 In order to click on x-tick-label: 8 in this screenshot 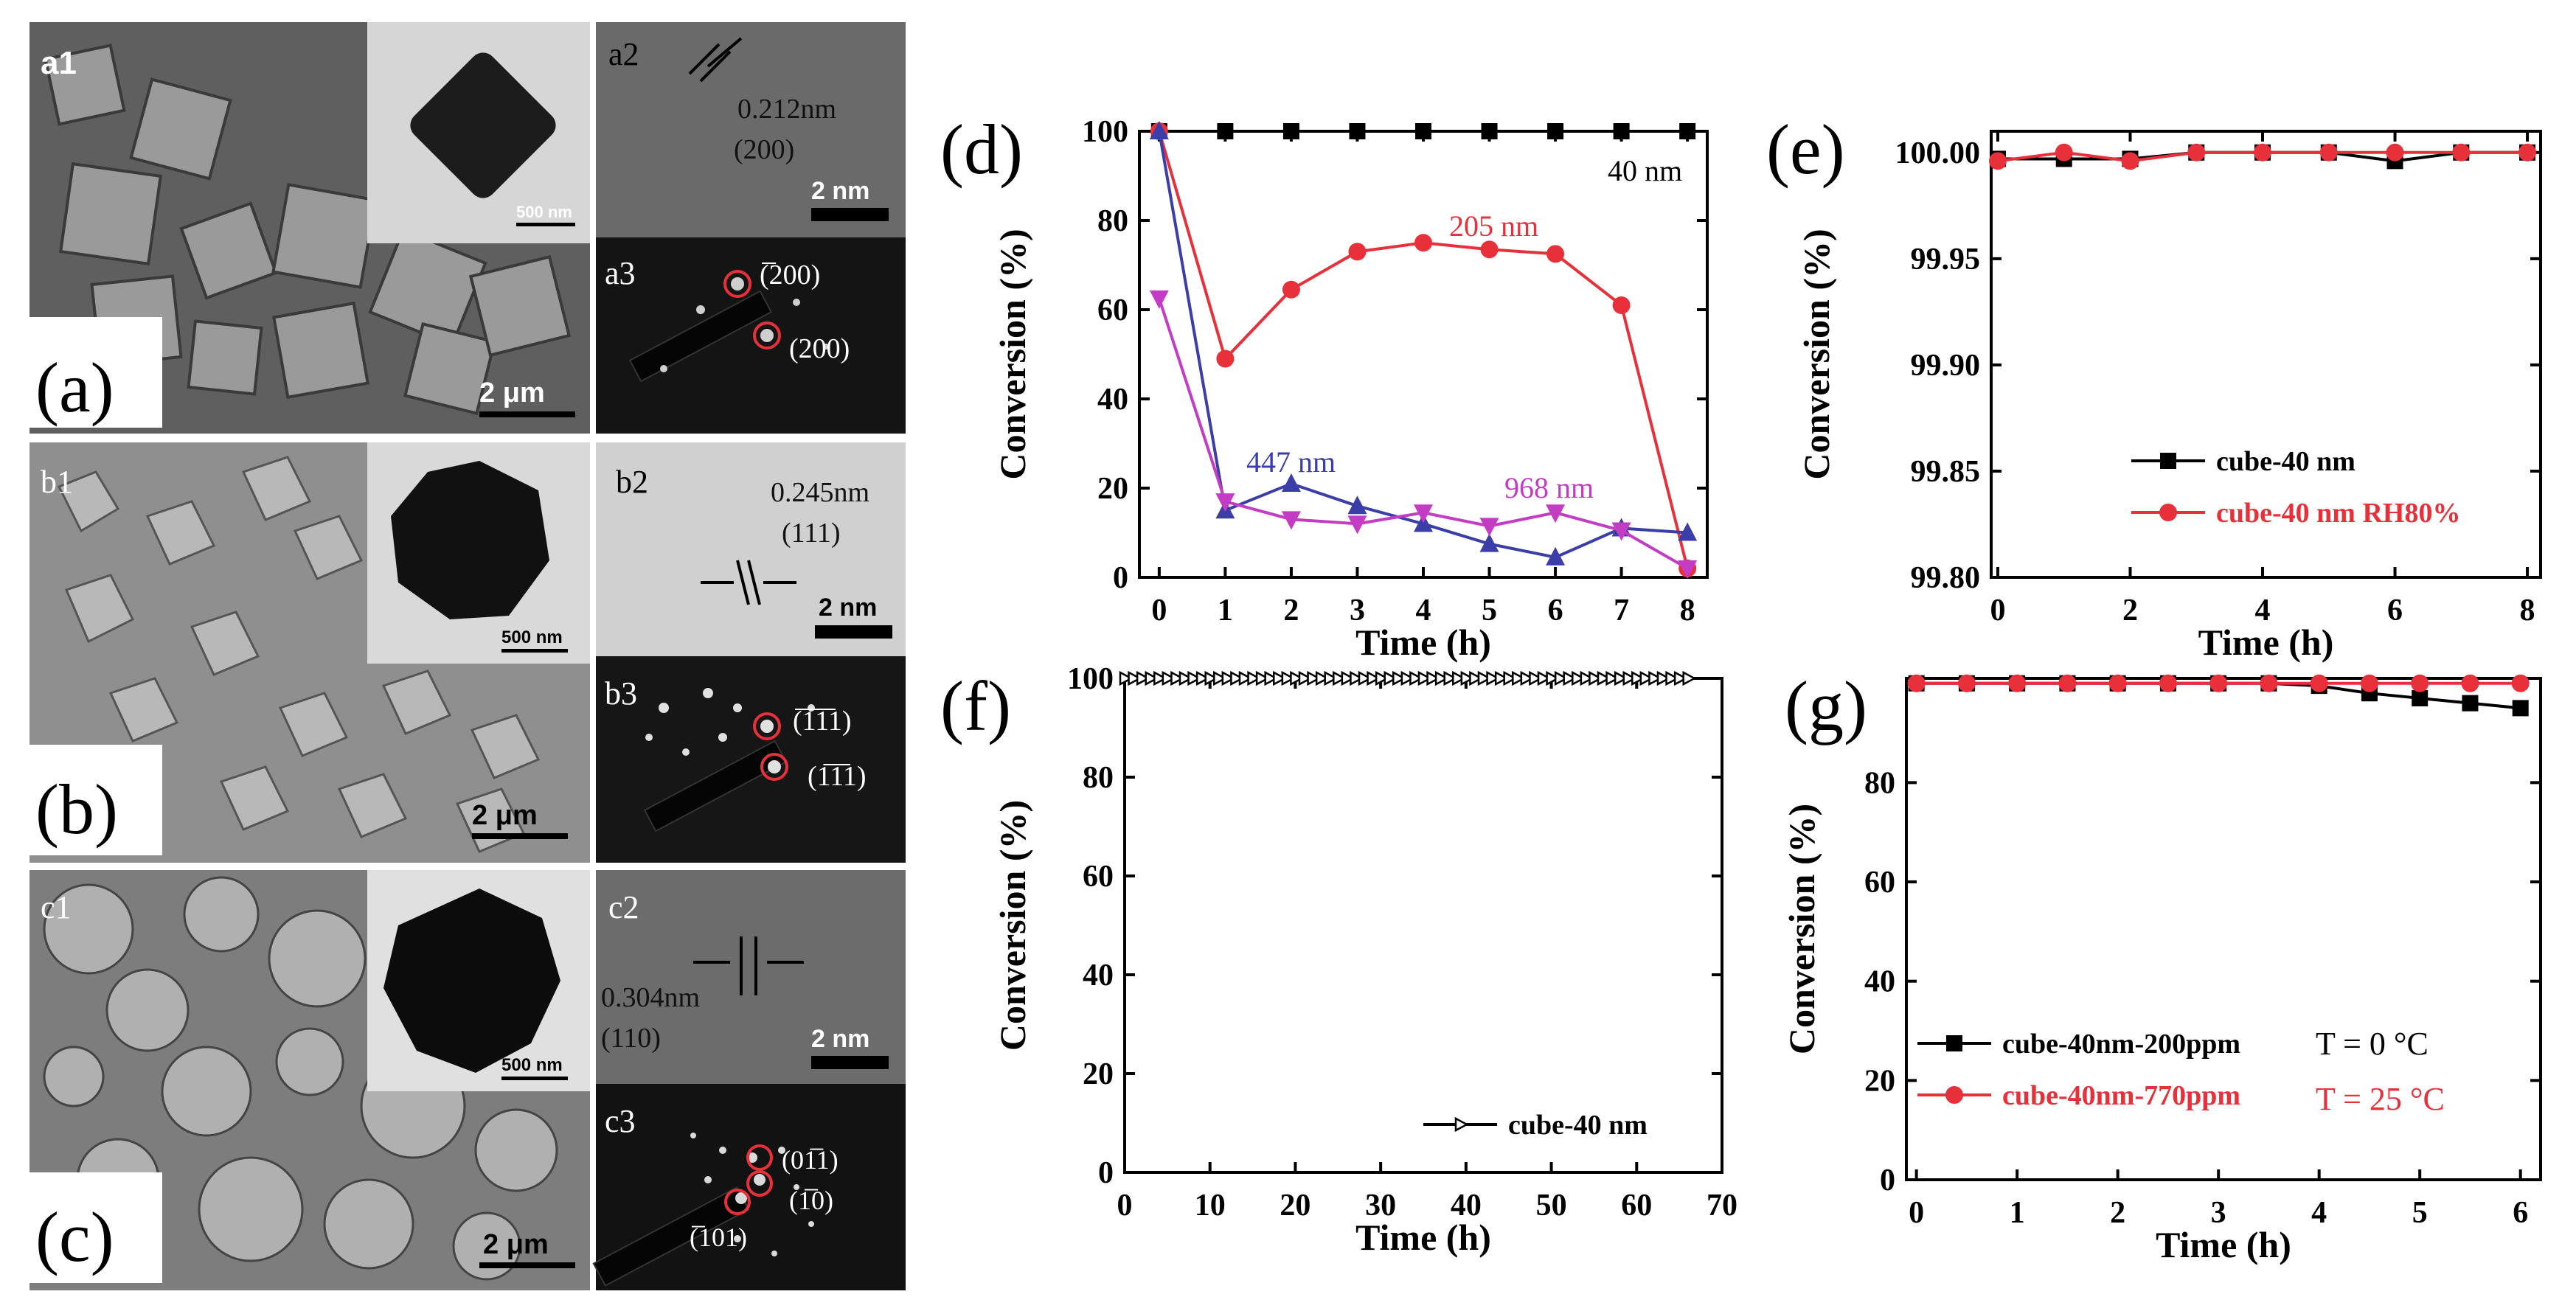, I will do `click(1687, 610)`.